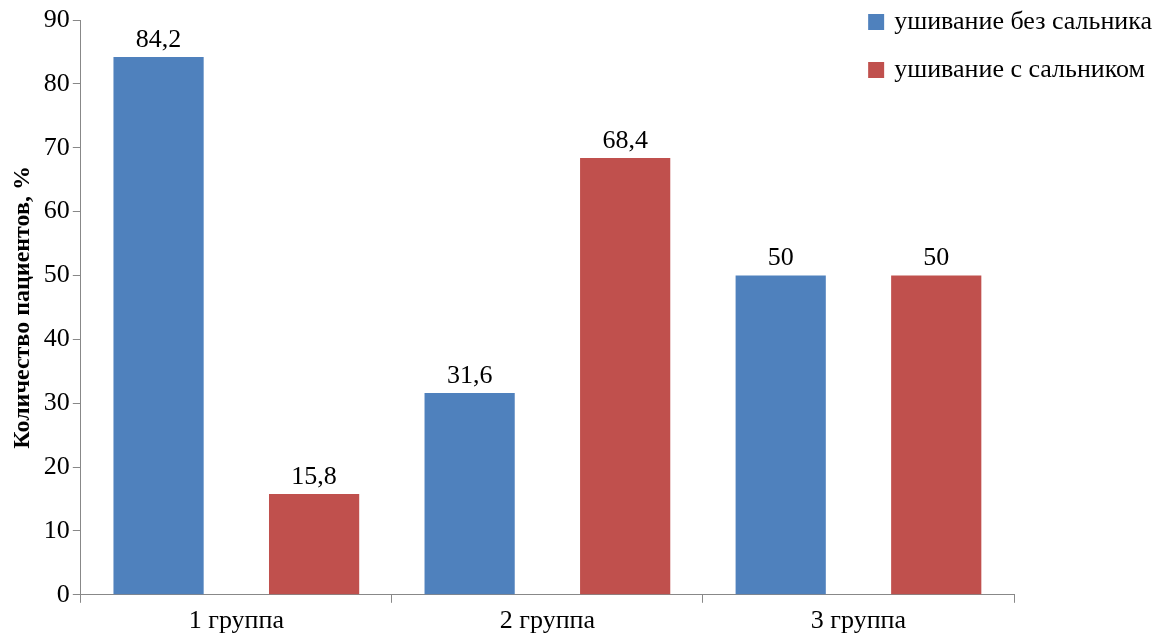 Image resolution: width=1164 pixels, height=644 pixels. I want to click on legend-label: ушивание без сальника, so click(1023, 20).